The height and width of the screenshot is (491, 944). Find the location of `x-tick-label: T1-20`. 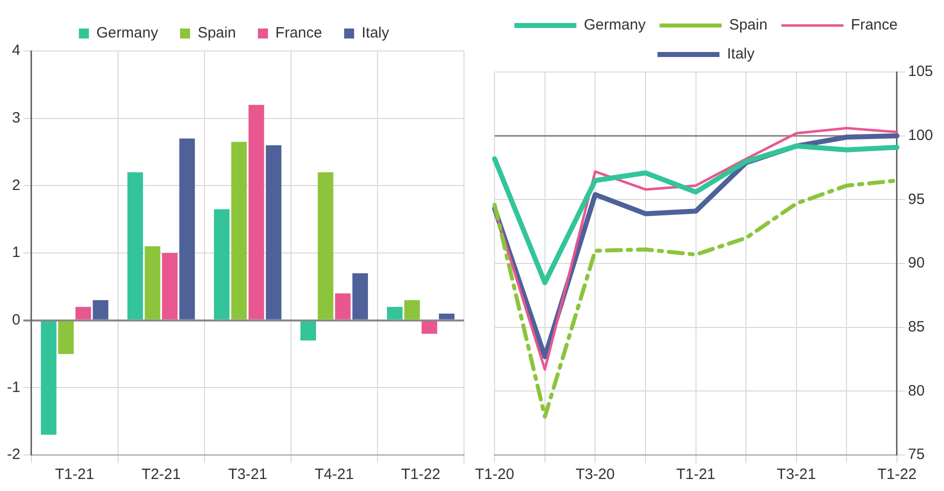

x-tick-label: T1-20 is located at coordinates (494, 475).